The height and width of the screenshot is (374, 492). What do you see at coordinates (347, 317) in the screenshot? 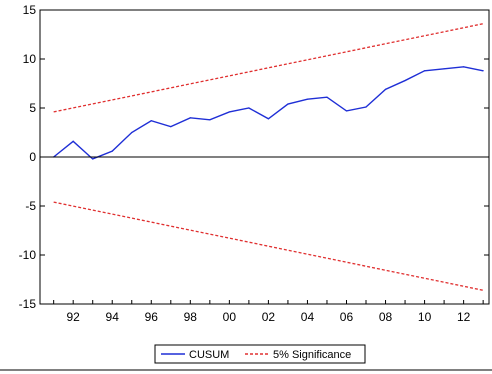
I see `x-tick-label: 06` at bounding box center [347, 317].